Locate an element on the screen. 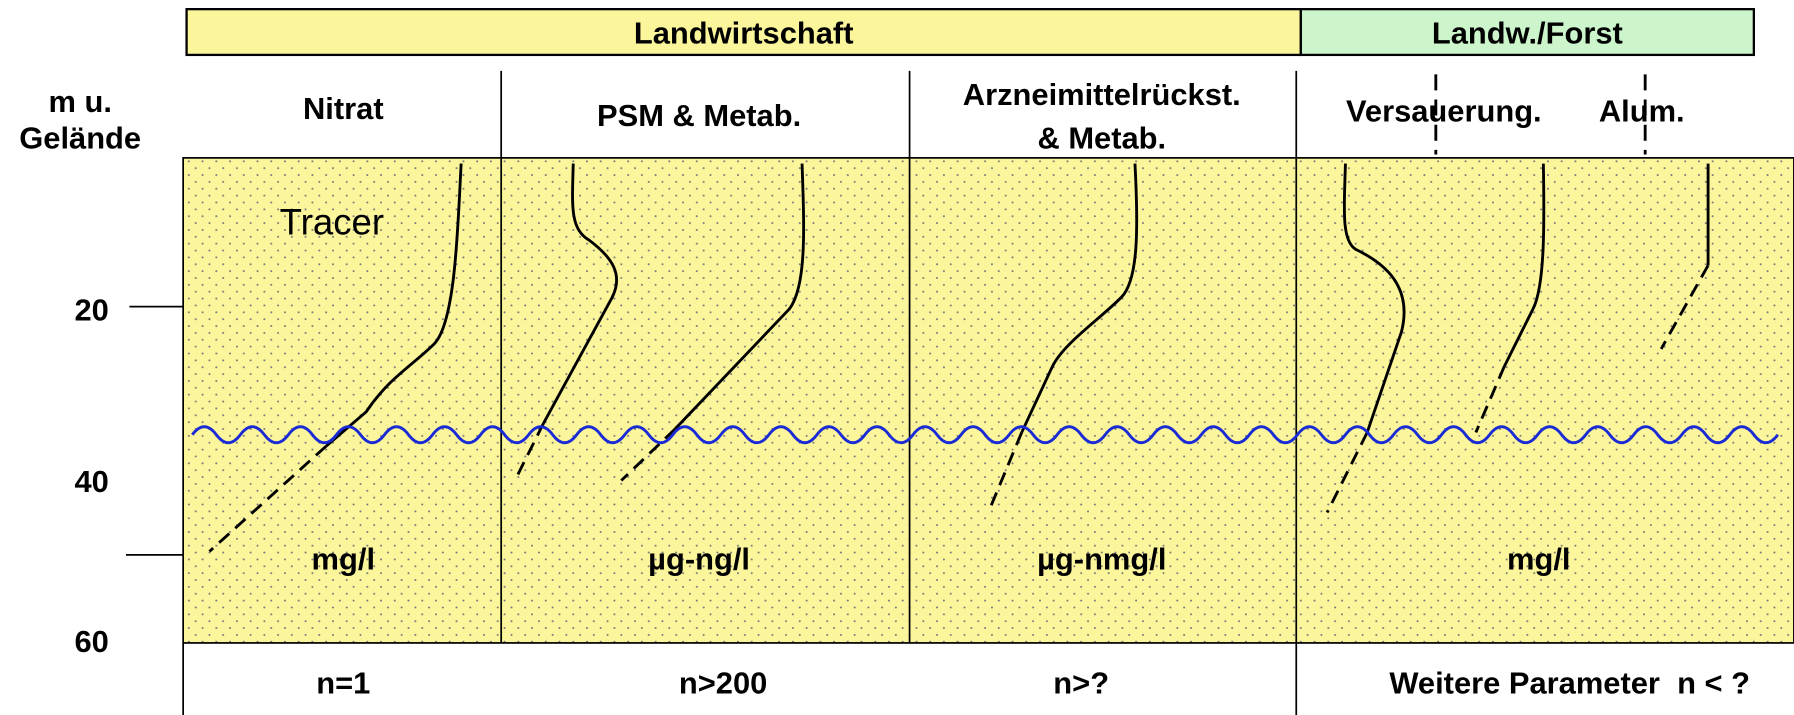 This screenshot has width=1794, height=715. axis-label: m u. is located at coordinates (79, 101).